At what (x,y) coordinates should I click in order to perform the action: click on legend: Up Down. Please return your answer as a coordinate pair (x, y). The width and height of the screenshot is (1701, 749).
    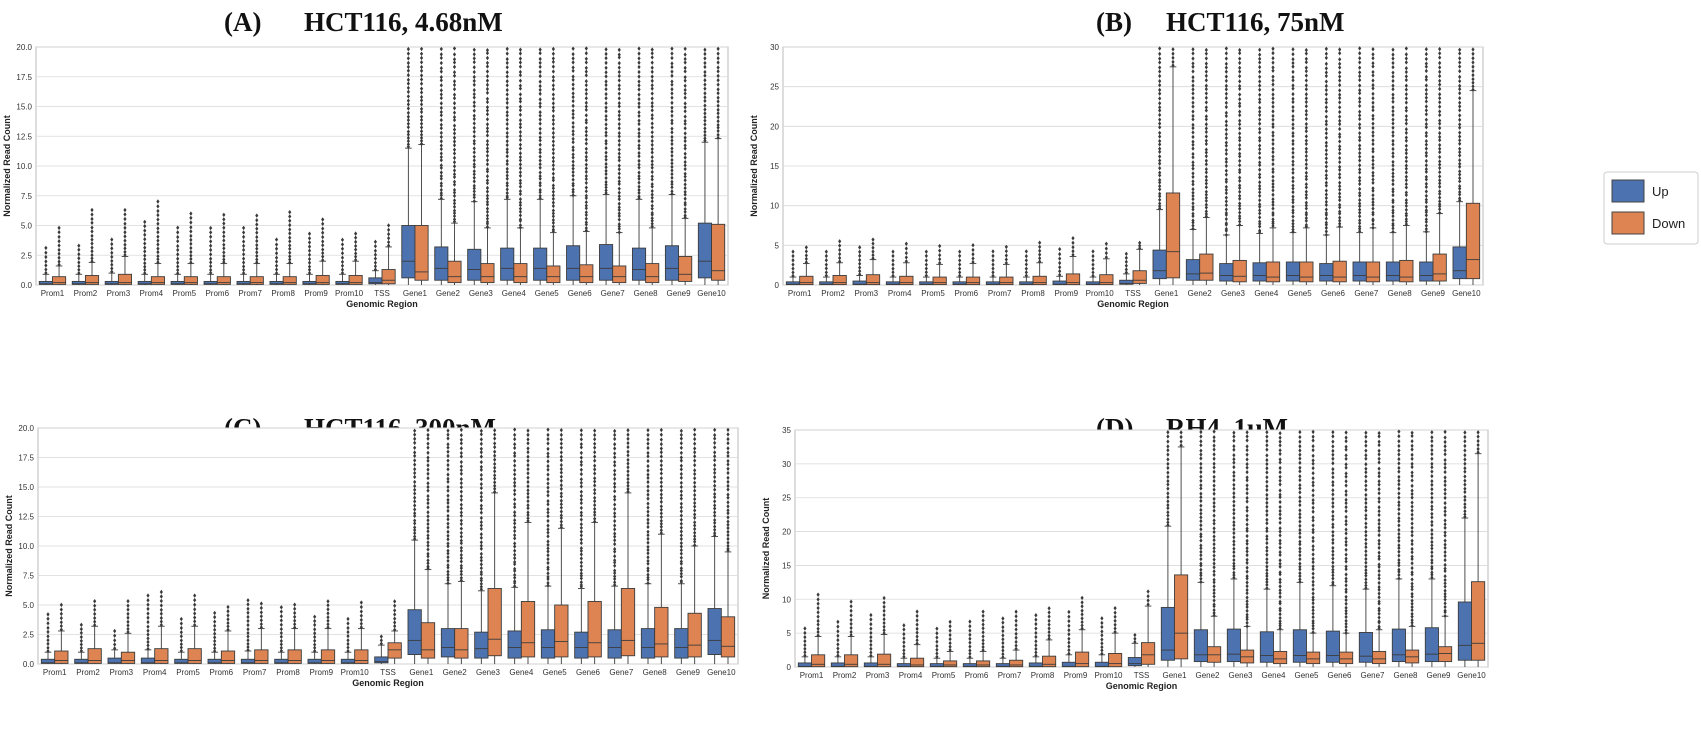
    Looking at the image, I should click on (1651, 208).